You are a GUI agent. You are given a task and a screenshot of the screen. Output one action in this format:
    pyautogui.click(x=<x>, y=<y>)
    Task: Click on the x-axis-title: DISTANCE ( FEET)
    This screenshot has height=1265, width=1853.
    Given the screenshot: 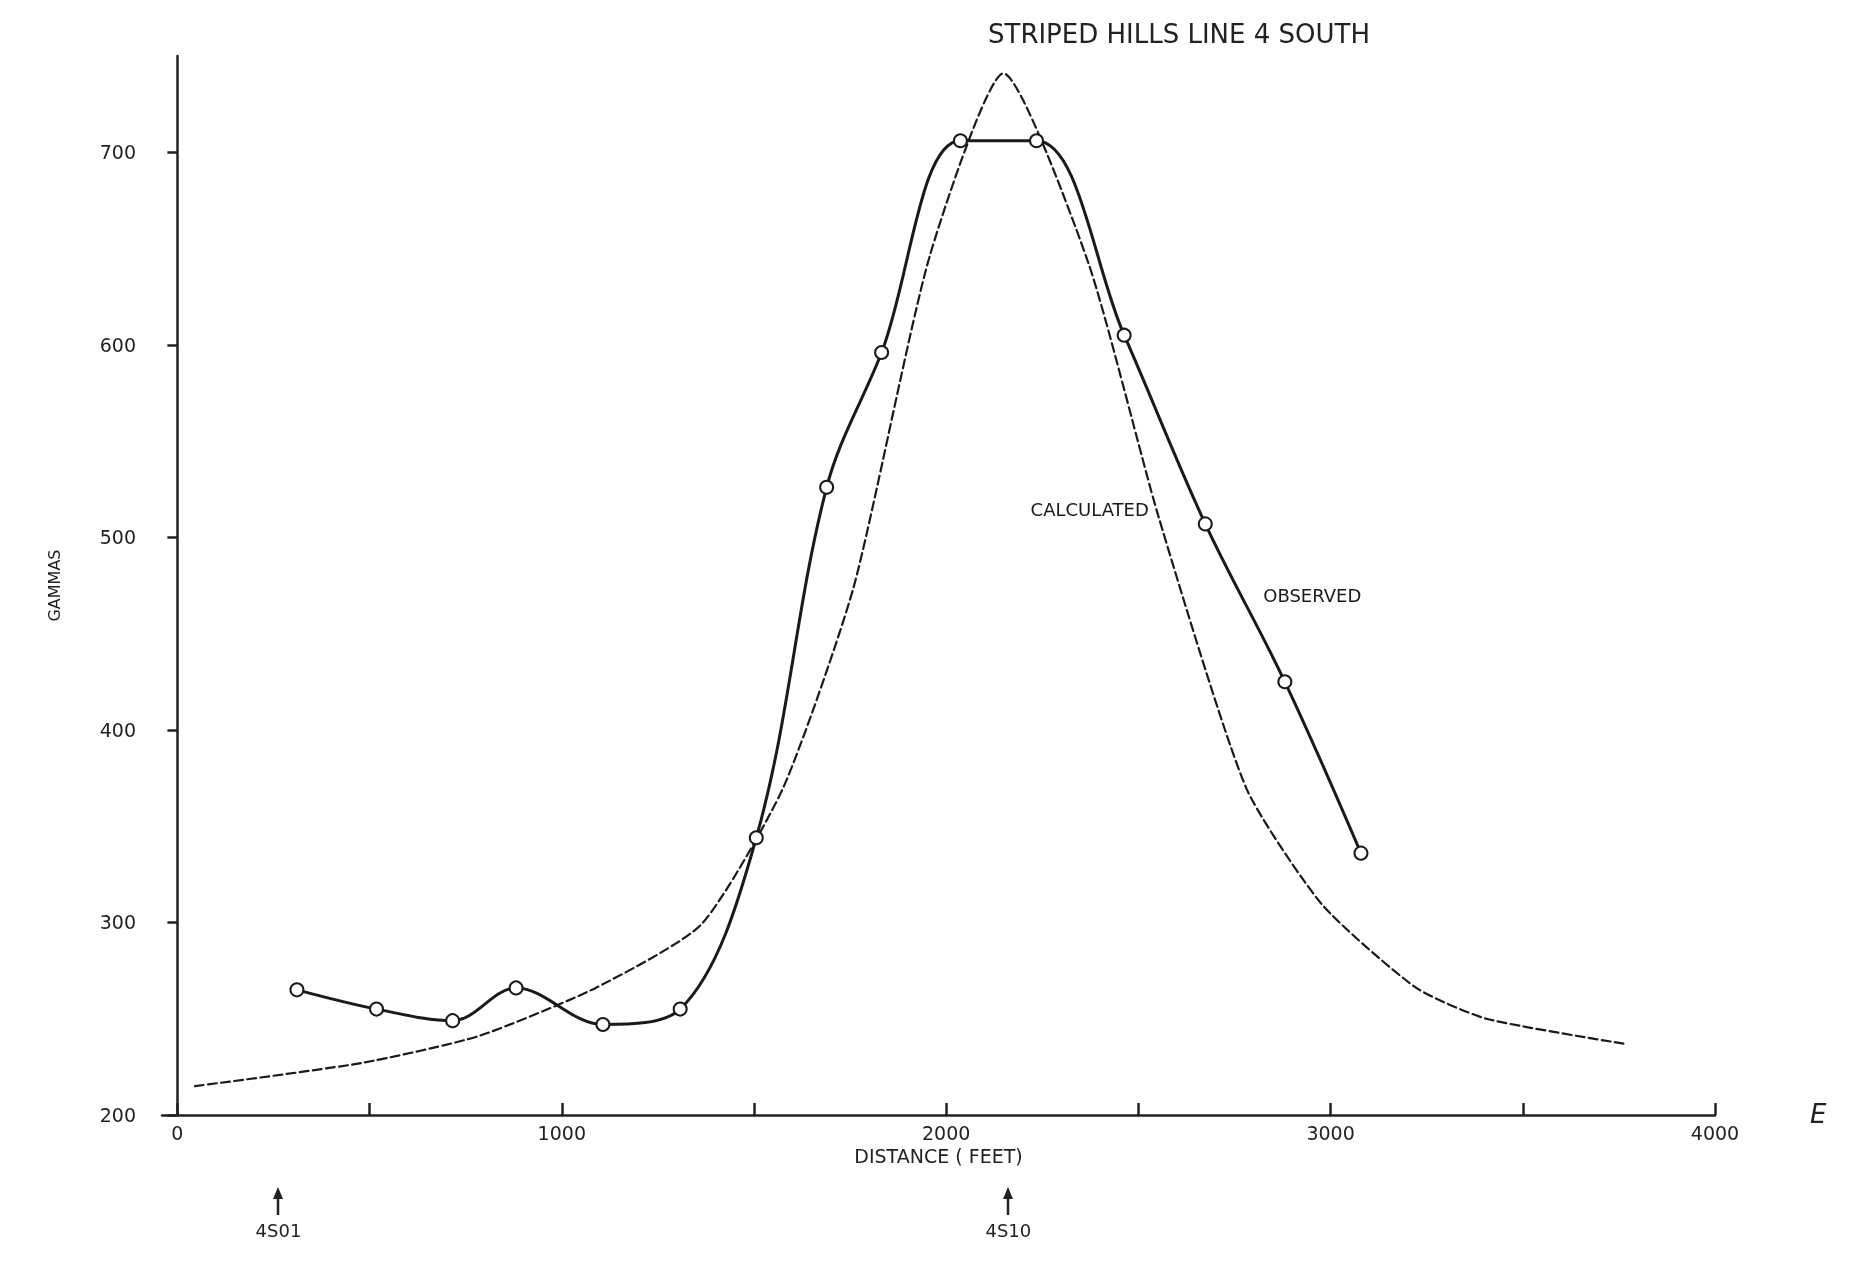 What is the action you would take?
    pyautogui.click(x=938, y=1156)
    